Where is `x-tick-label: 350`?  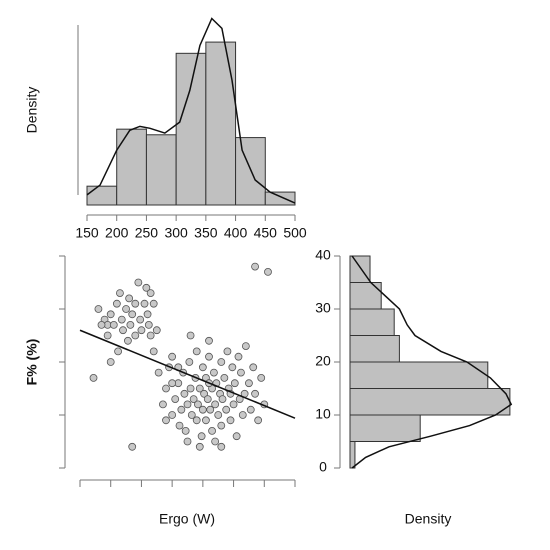
x-tick-label: 350 is located at coordinates (206, 233).